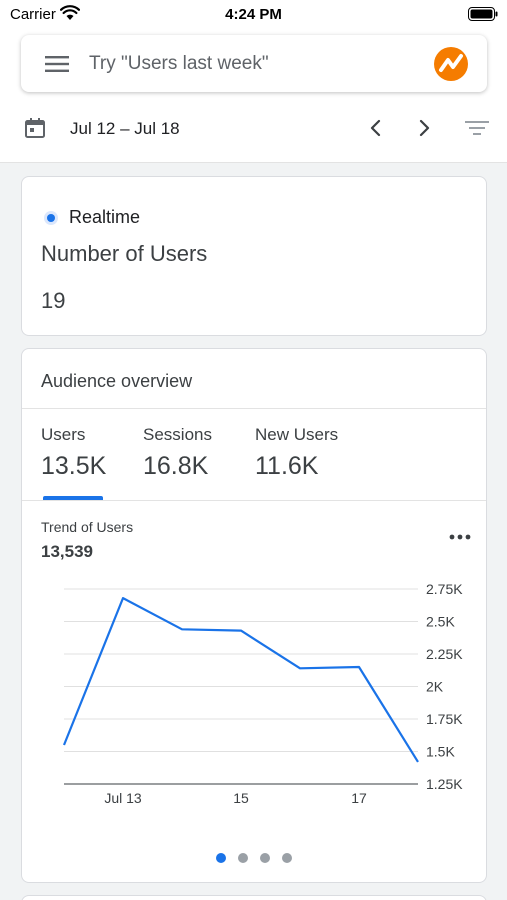 Image resolution: width=507 pixels, height=900 pixels. I want to click on filter-icon, so click(477, 128).